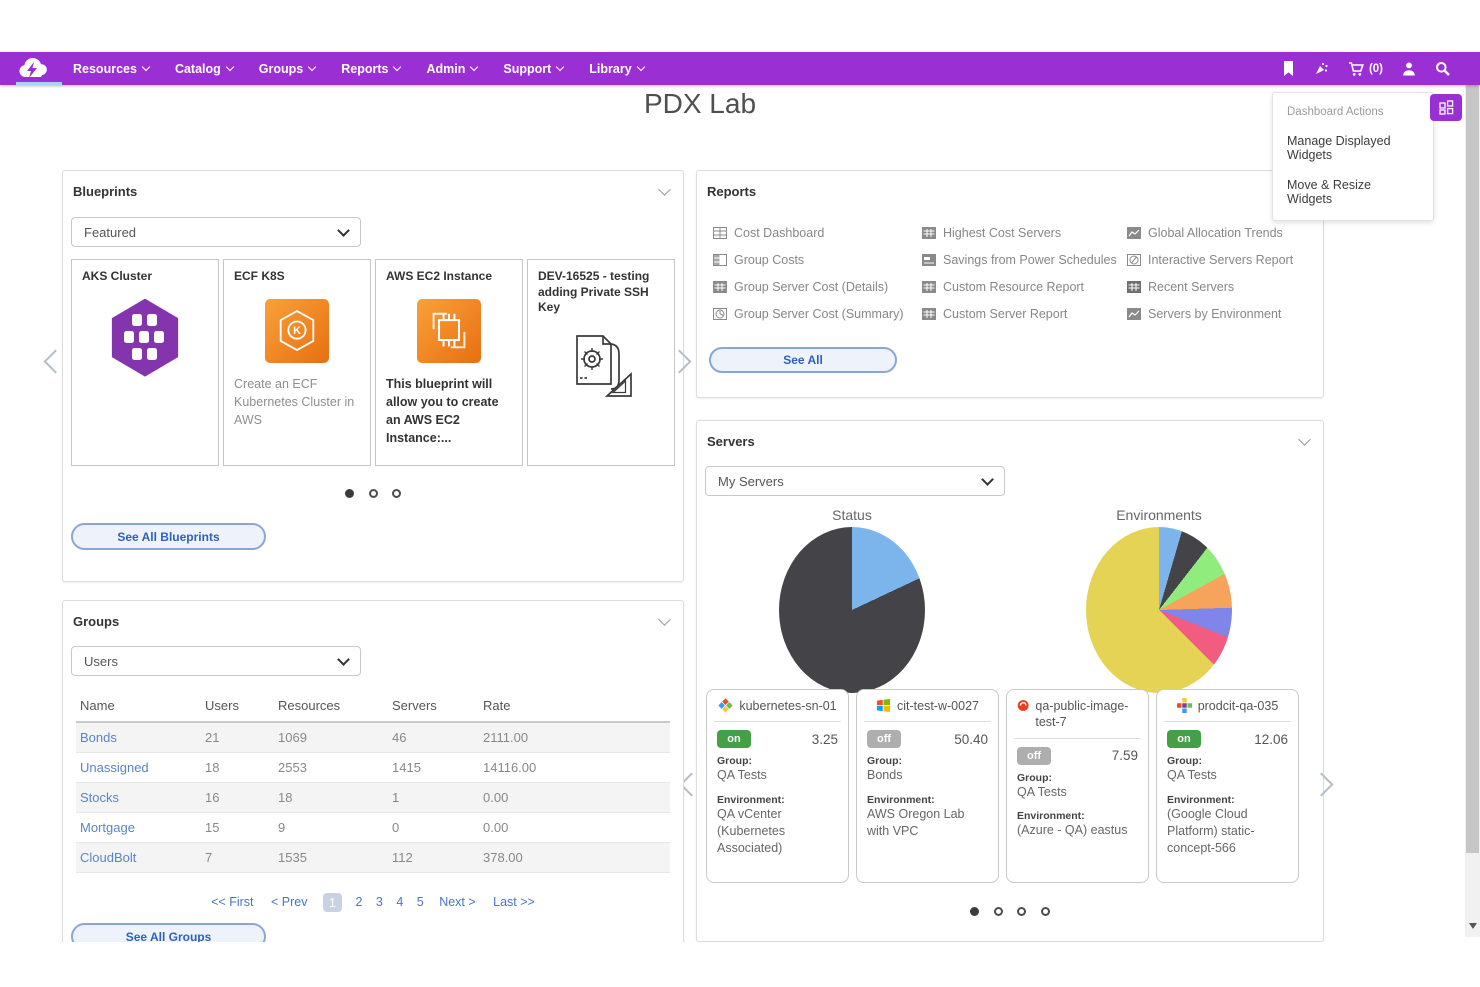 The height and width of the screenshot is (987, 1480). I want to click on blueprint-card: AKS Cluster, so click(145, 362).